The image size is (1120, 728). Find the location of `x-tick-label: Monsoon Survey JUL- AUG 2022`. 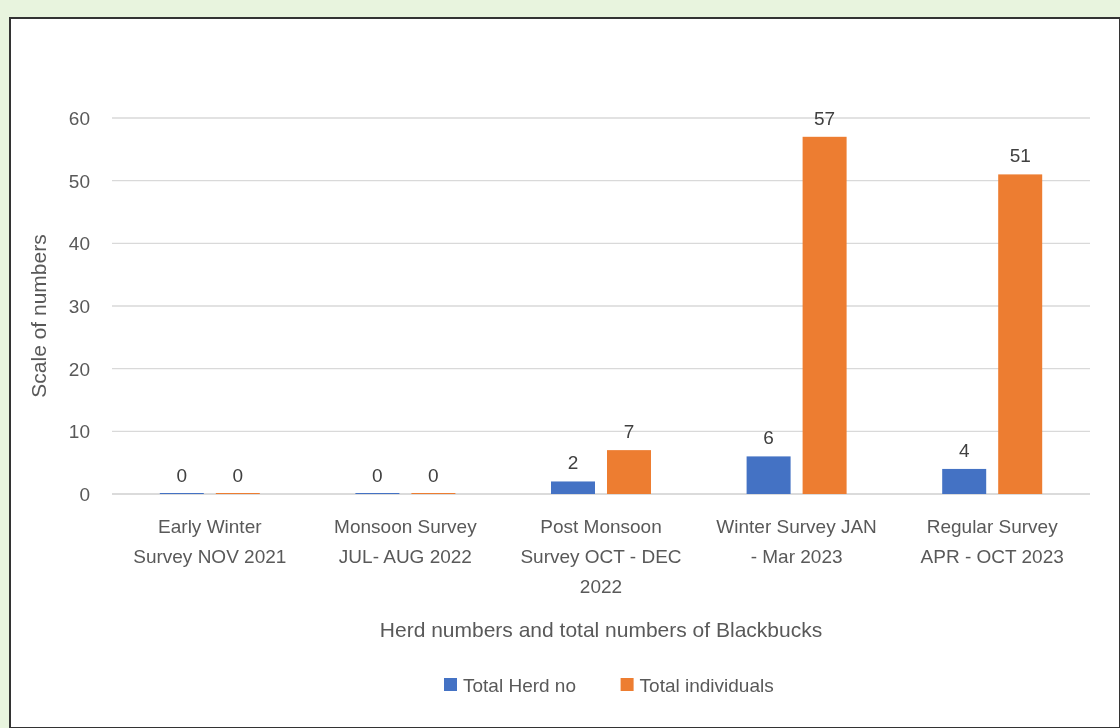

x-tick-label: Monsoon Survey JUL- AUG 2022 is located at coordinates (406, 541).